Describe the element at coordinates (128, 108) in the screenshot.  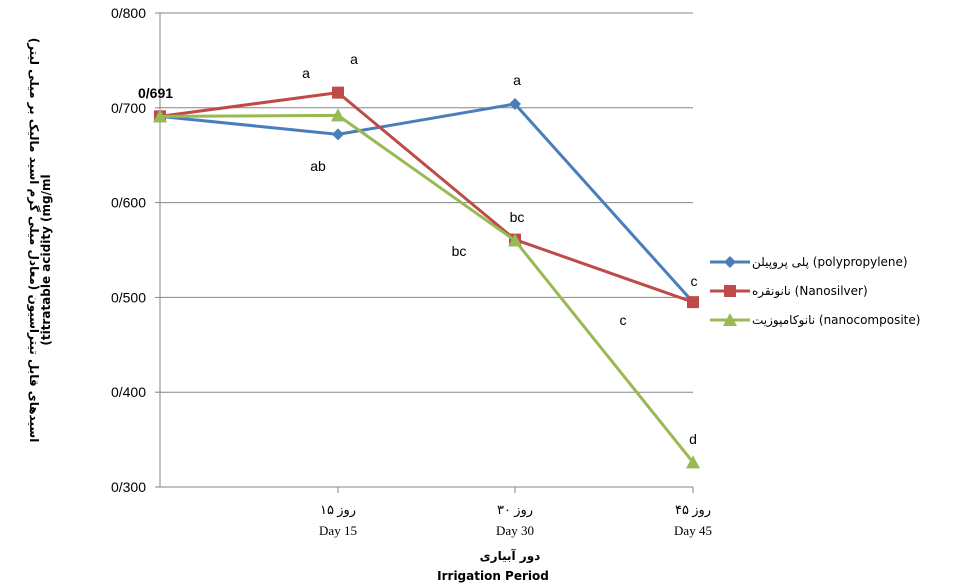
I see `y-tick-label: 0/700` at that location.